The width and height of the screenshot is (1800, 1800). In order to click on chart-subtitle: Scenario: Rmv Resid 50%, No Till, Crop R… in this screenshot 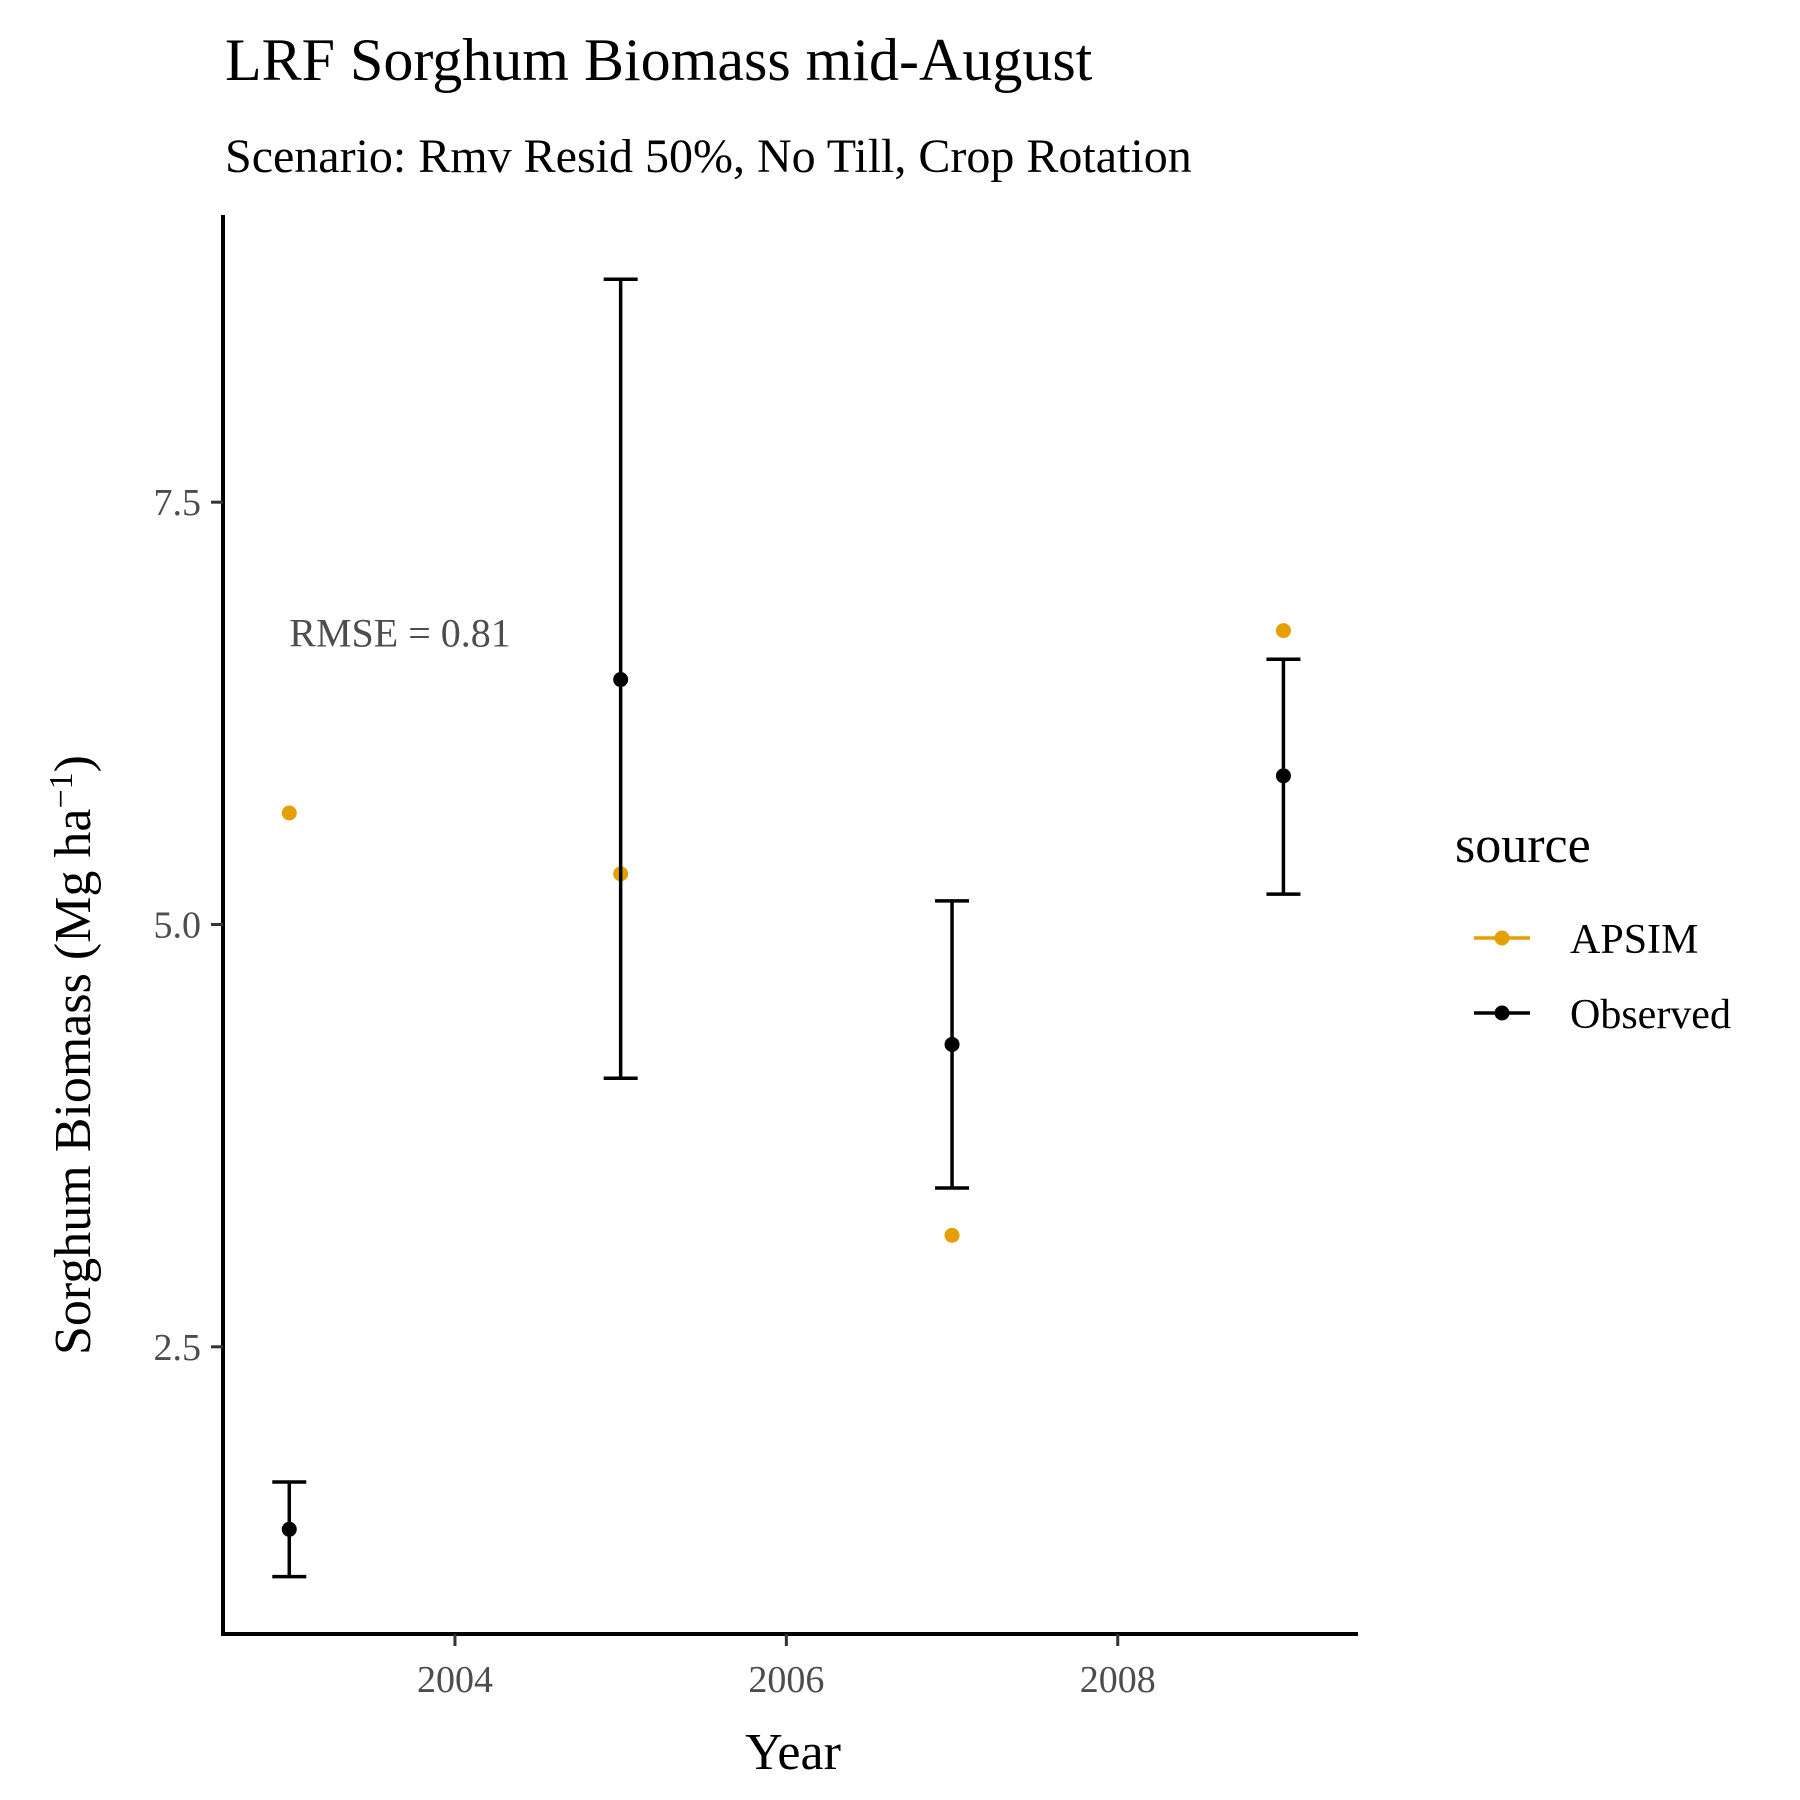, I will do `click(708, 156)`.